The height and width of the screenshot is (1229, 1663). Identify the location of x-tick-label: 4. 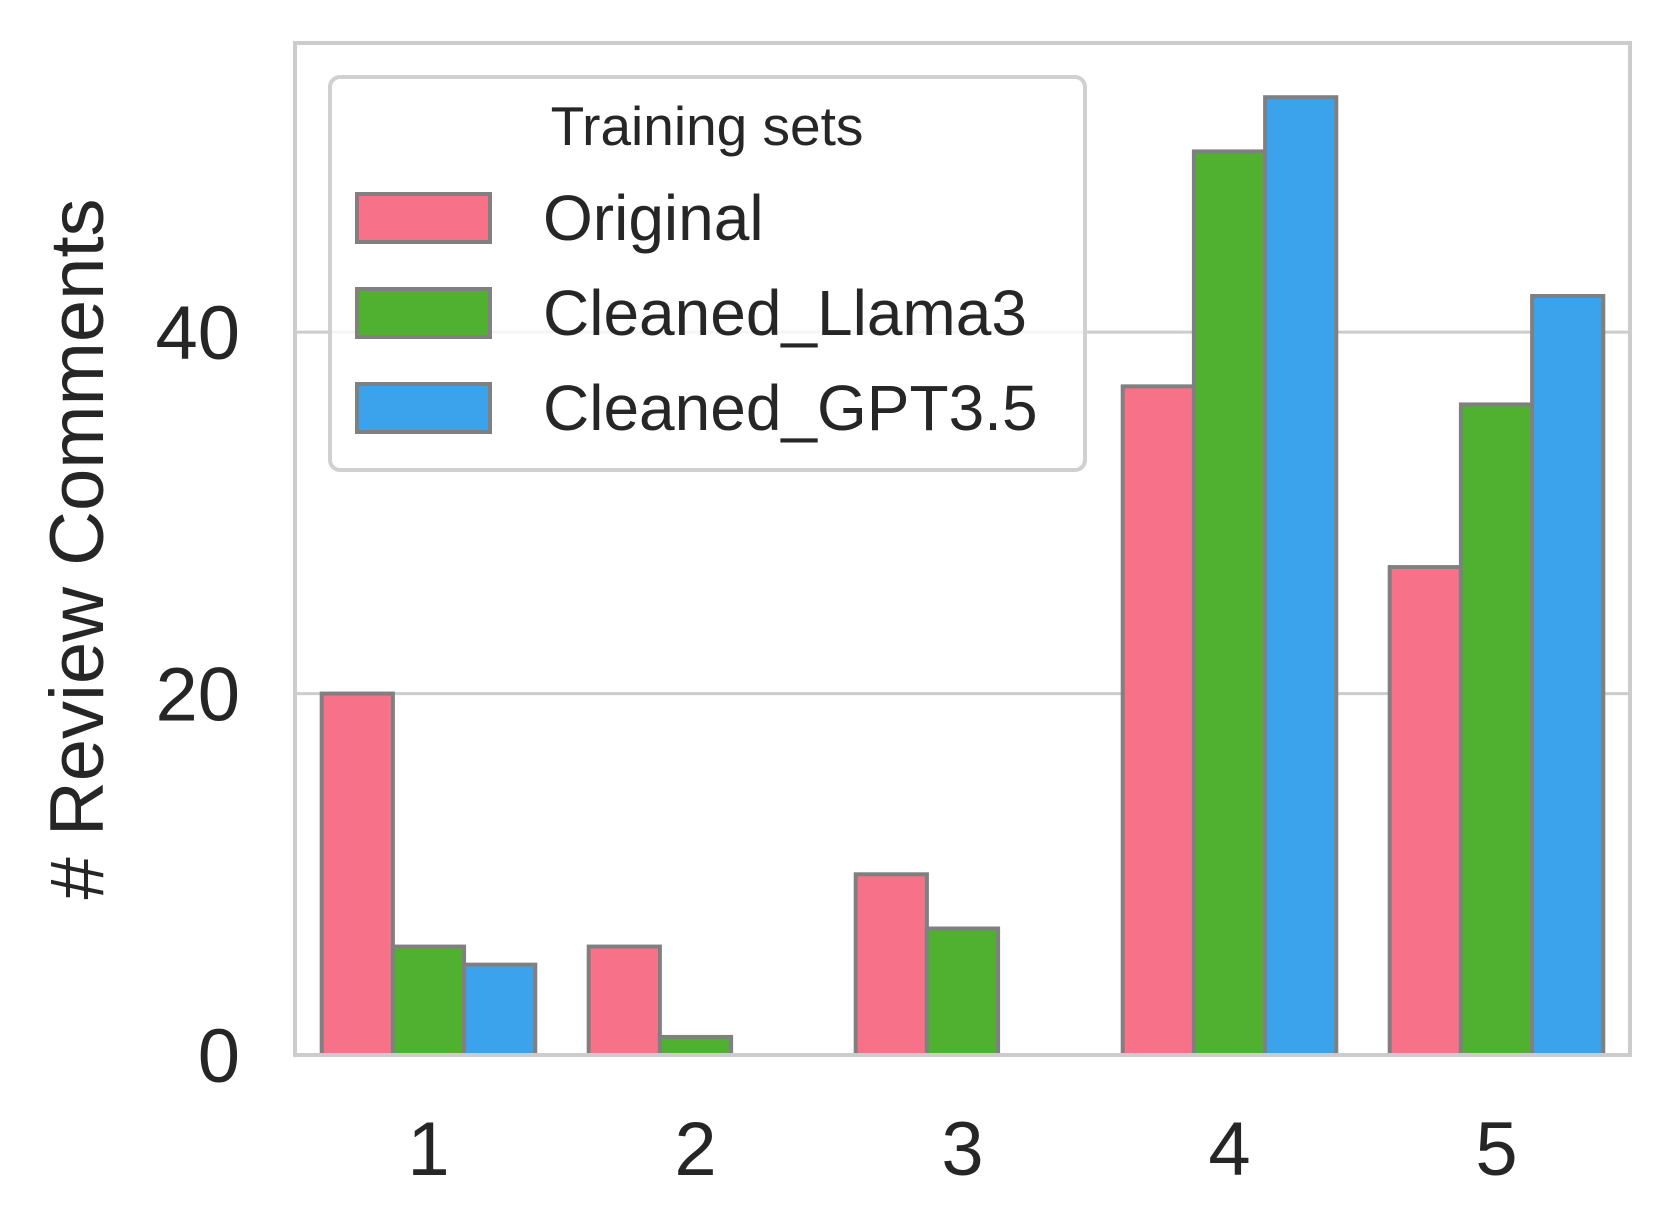
(1229, 1149).